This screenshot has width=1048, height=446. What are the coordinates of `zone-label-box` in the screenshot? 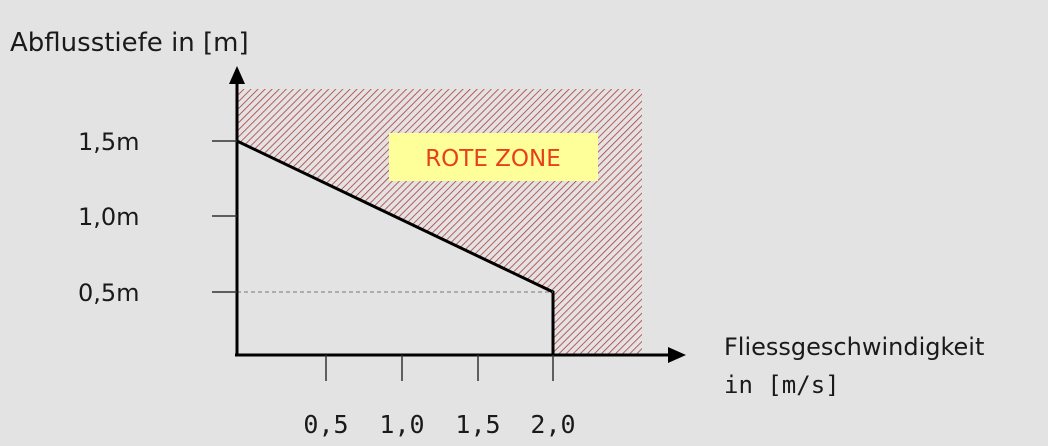 It's located at (493, 157).